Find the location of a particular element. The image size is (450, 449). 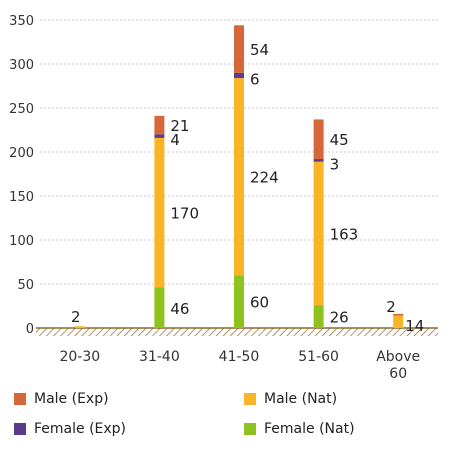

legend-item: Male (Exp) is located at coordinates (61, 399).